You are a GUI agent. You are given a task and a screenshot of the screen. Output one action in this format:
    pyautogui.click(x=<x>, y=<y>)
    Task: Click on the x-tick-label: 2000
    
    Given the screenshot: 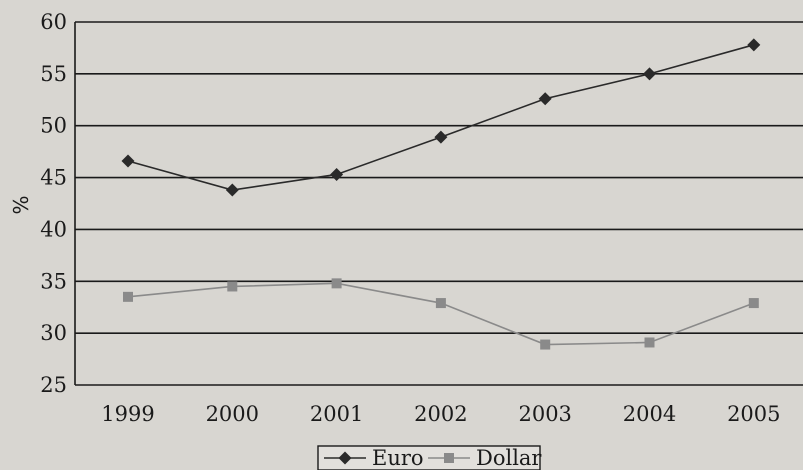 What is the action you would take?
    pyautogui.click(x=232, y=414)
    